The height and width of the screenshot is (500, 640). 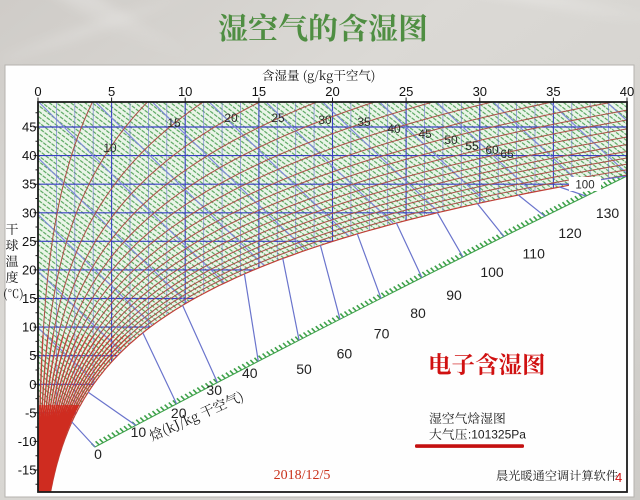 What do you see at coordinates (382, 334) in the screenshot?
I see `svg-text: 70` at bounding box center [382, 334].